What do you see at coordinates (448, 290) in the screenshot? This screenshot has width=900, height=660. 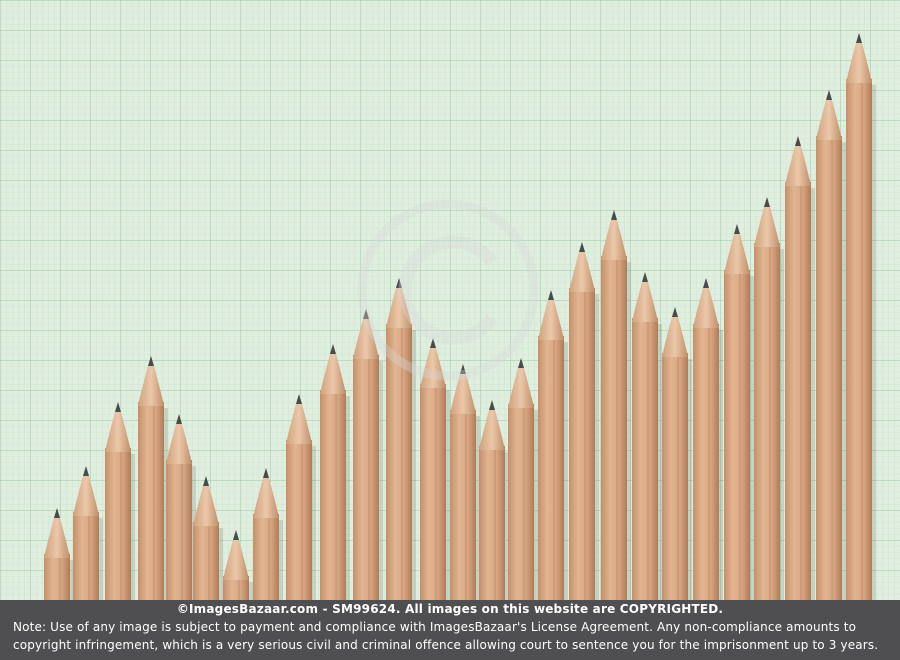 I see `copyright-watermark` at bounding box center [448, 290].